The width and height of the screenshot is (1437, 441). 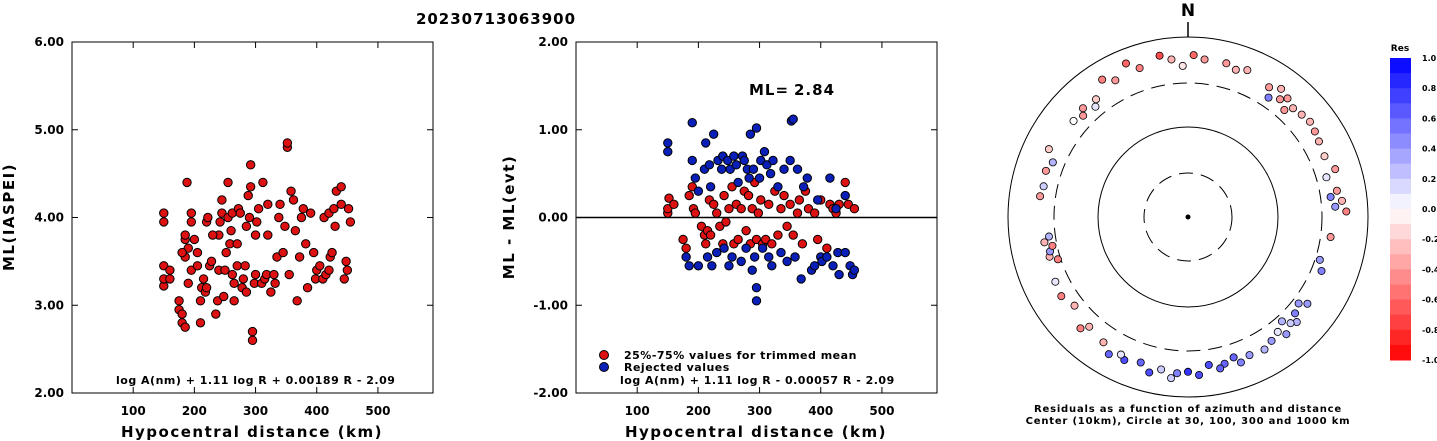 I want to click on colorbar-tick-label: -0.2, so click(x=1429, y=239).